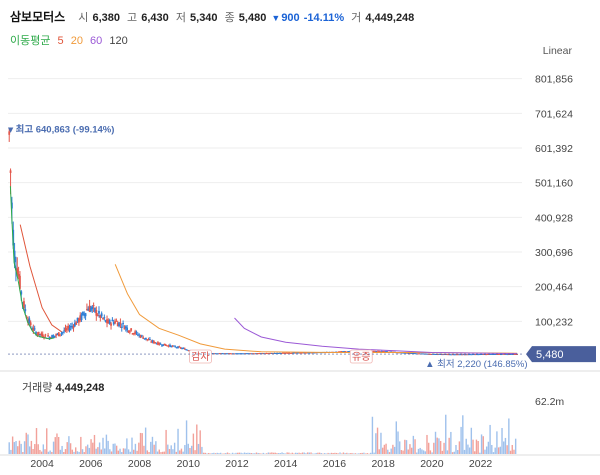 This screenshot has width=600, height=475. What do you see at coordinates (60, 41) in the screenshot?
I see `ma-5: 5` at bounding box center [60, 41].